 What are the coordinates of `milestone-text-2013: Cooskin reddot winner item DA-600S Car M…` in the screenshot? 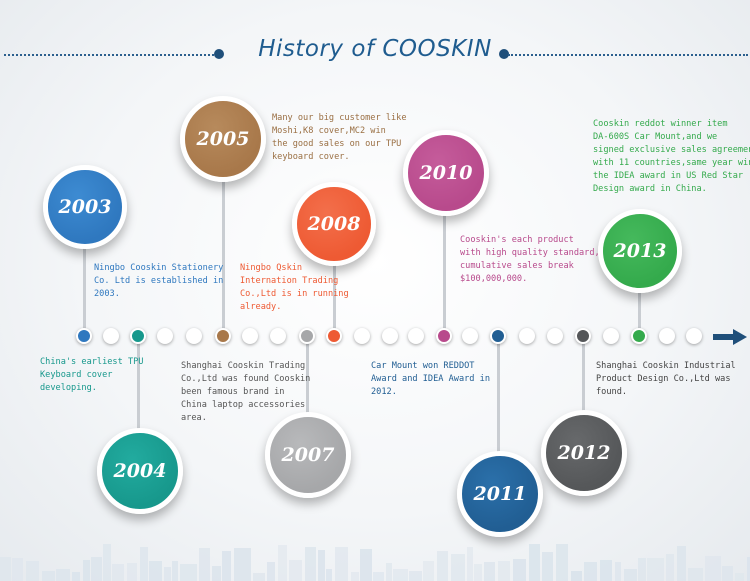 It's located at (671, 156).